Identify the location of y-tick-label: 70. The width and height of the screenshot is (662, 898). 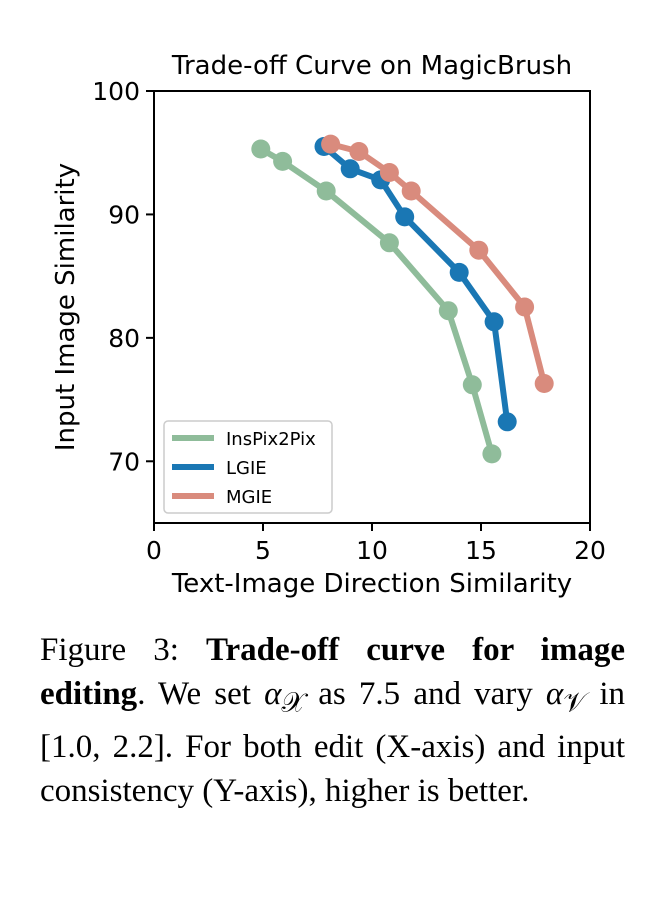
(124, 461).